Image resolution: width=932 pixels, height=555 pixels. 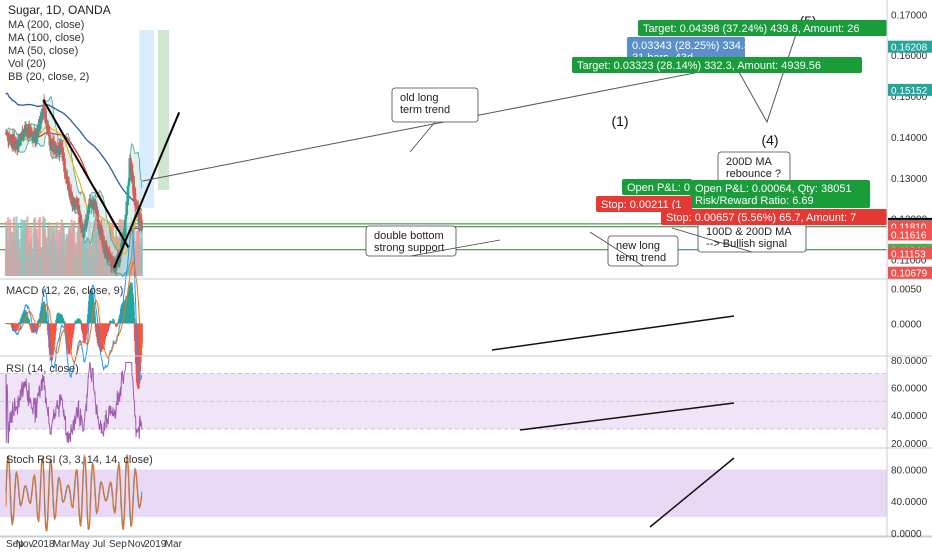 I want to click on annotation-text: double bottom, so click(x=409, y=236).